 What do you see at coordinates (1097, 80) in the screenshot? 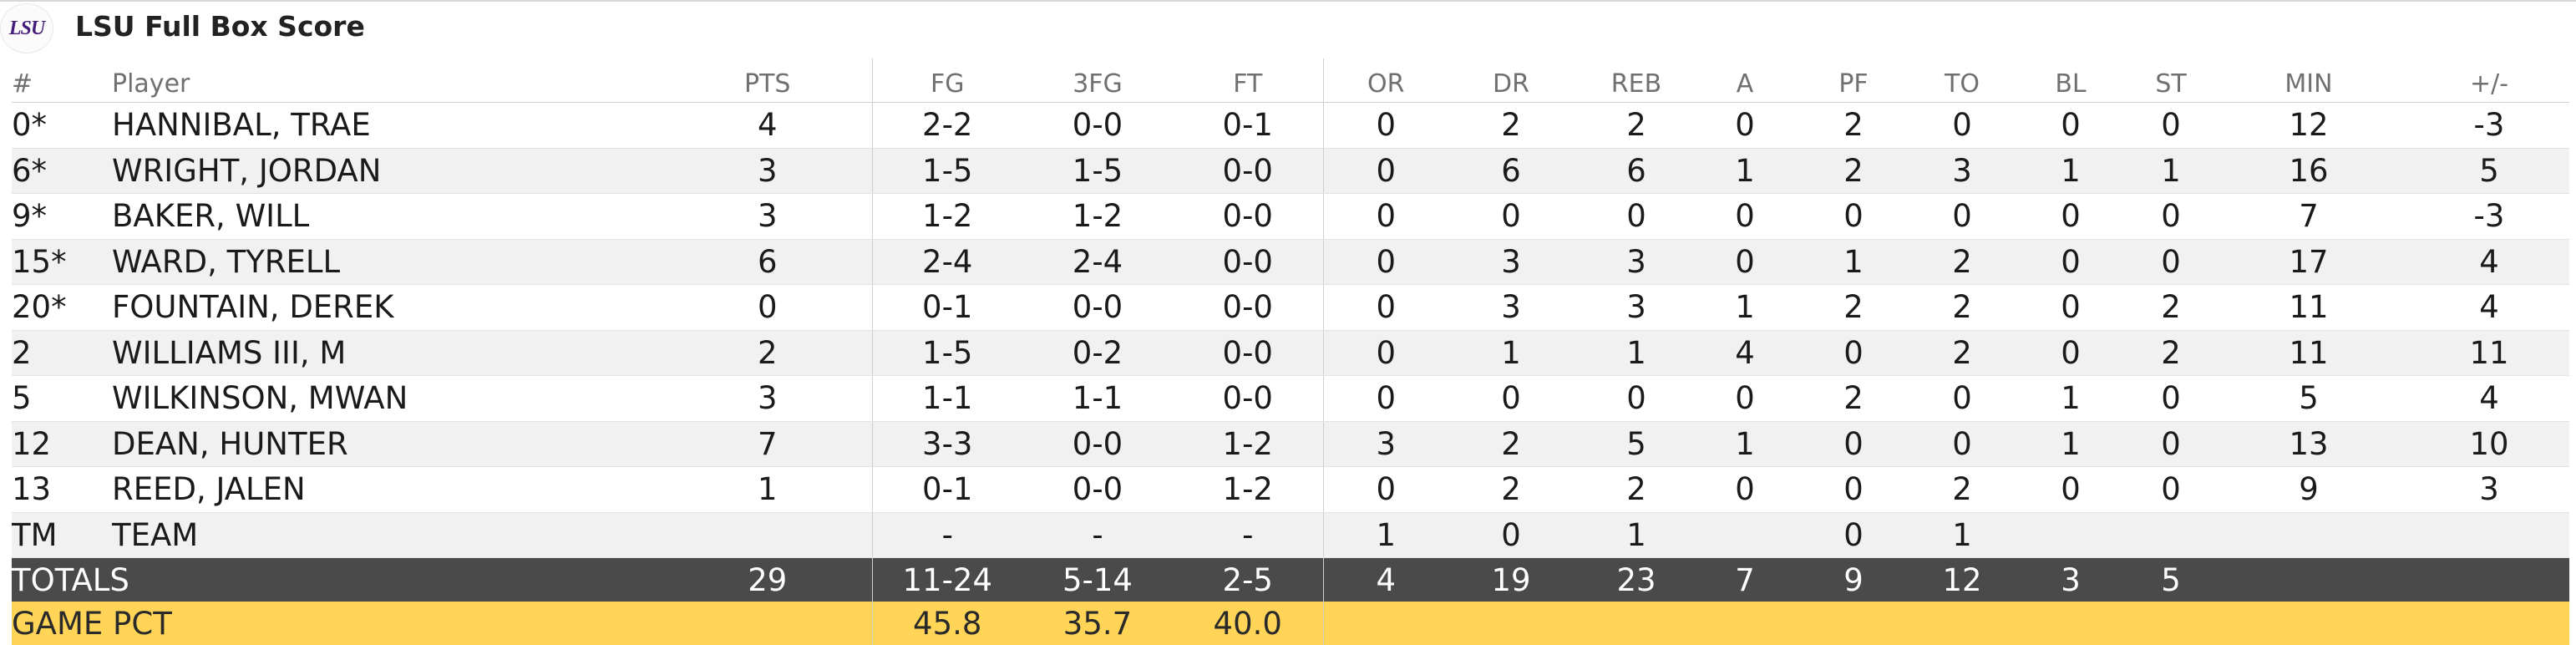
I see `col-header-3fg: 3FG` at bounding box center [1097, 80].